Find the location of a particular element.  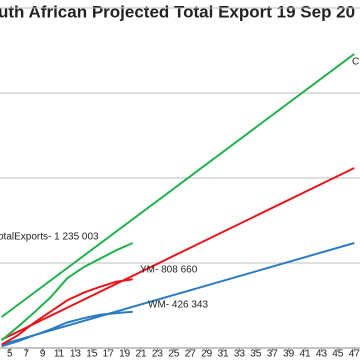

x-tick-label: 39 is located at coordinates (289, 354).